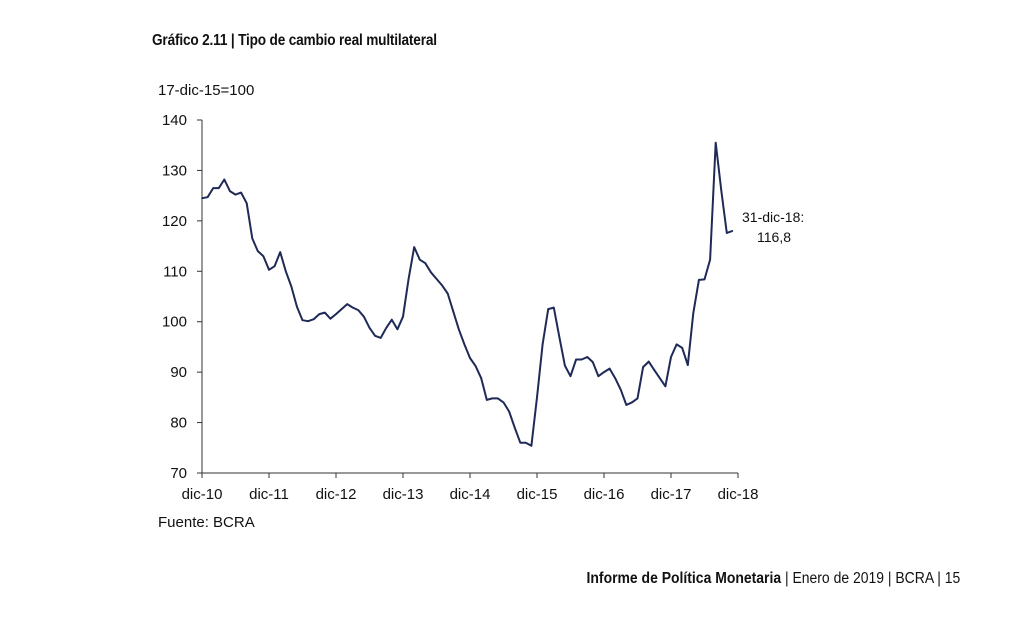 The height and width of the screenshot is (636, 1028). What do you see at coordinates (178, 423) in the screenshot?
I see `y-tick-label: 80` at bounding box center [178, 423].